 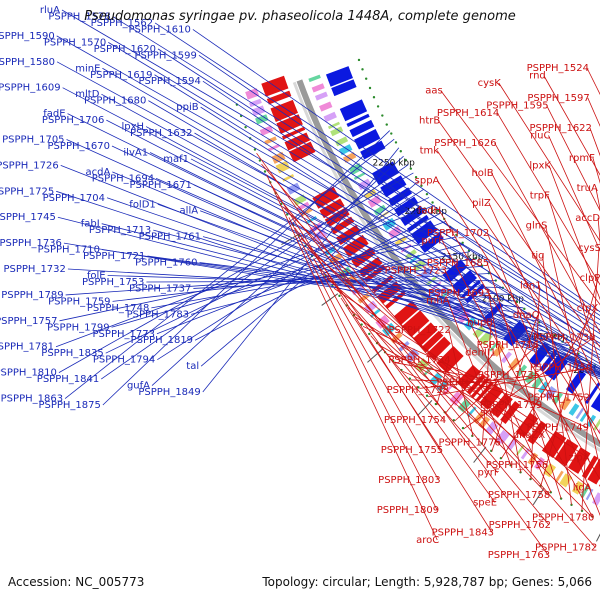 I want to click on forward-gene-label: lpxH, so click(x=133, y=127).